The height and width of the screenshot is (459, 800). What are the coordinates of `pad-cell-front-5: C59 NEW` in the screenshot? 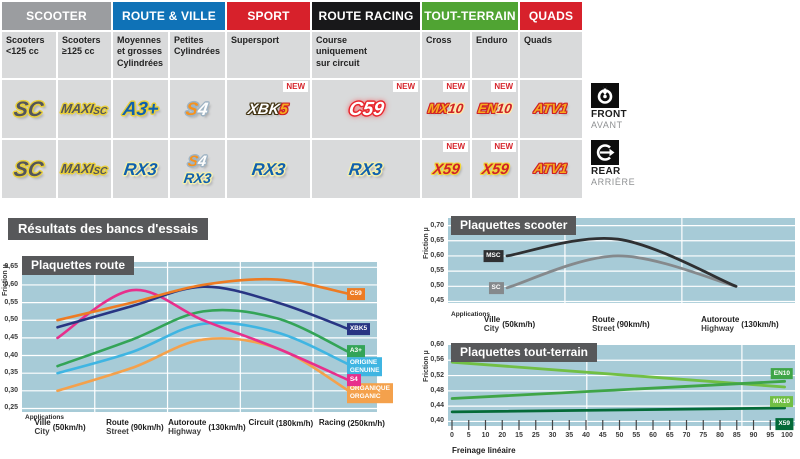 It's located at (366, 109).